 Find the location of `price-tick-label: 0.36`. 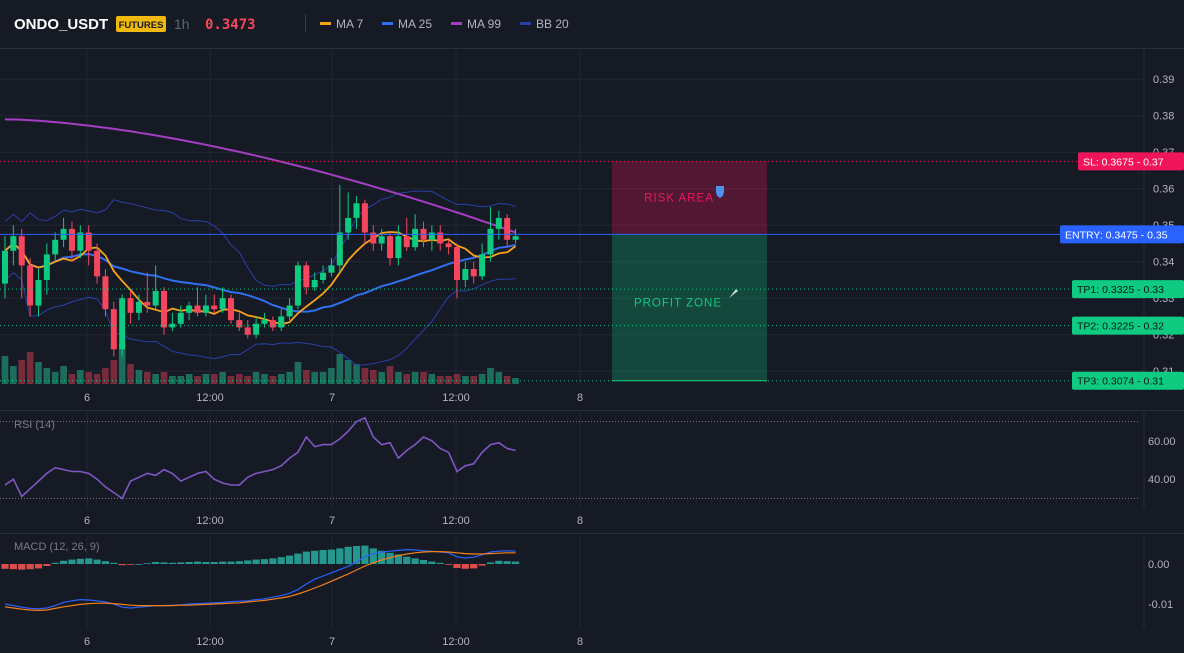

price-tick-label: 0.36 is located at coordinates (1163, 190).